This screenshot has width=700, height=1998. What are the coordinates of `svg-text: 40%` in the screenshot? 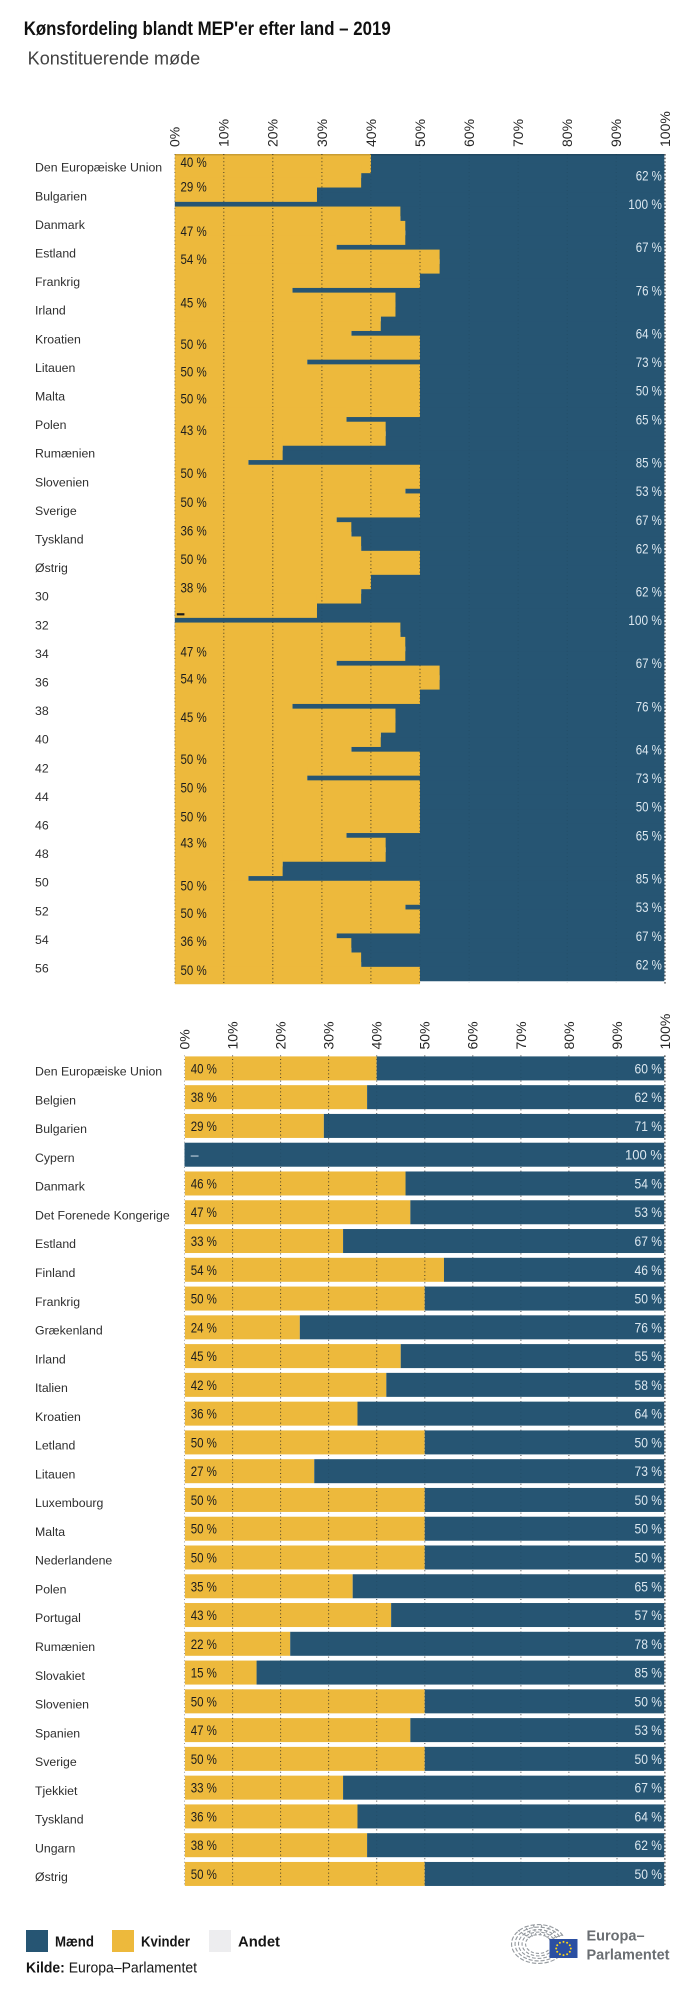 It's located at (377, 1035).